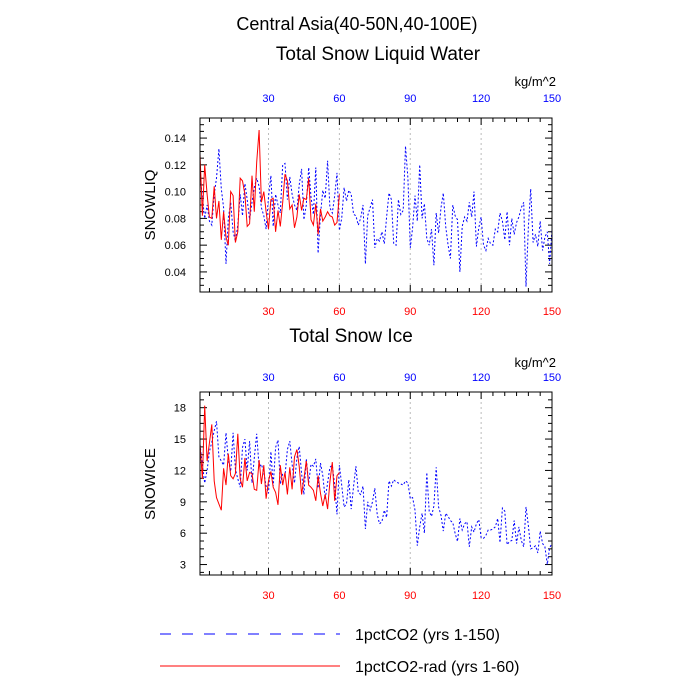  I want to click on legend-label-1pctco2: 1pctCO2 (yrs 1-150), so click(427, 635).